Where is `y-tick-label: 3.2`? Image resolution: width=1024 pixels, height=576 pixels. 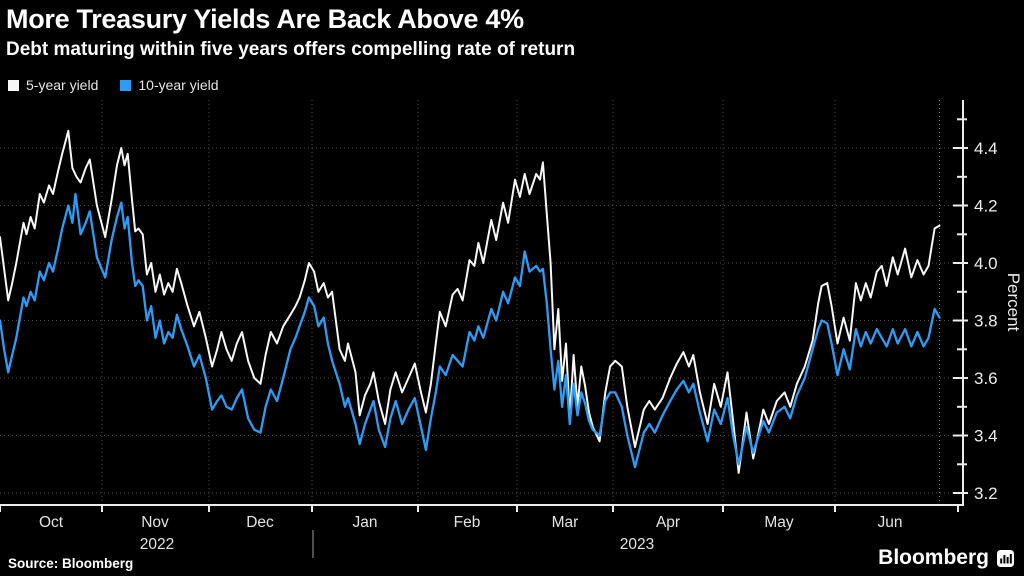
y-tick-label: 3.2 is located at coordinates (986, 493).